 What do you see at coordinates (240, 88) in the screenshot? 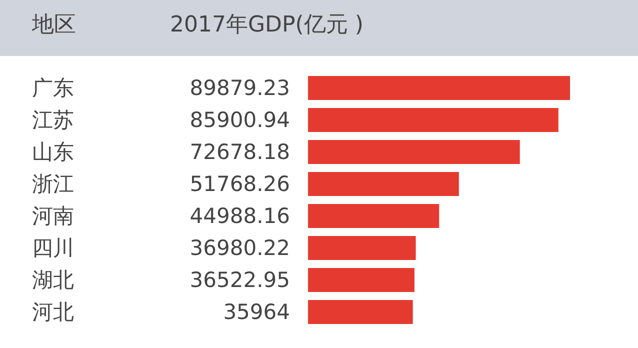
I see `data-label: 89879.23` at bounding box center [240, 88].